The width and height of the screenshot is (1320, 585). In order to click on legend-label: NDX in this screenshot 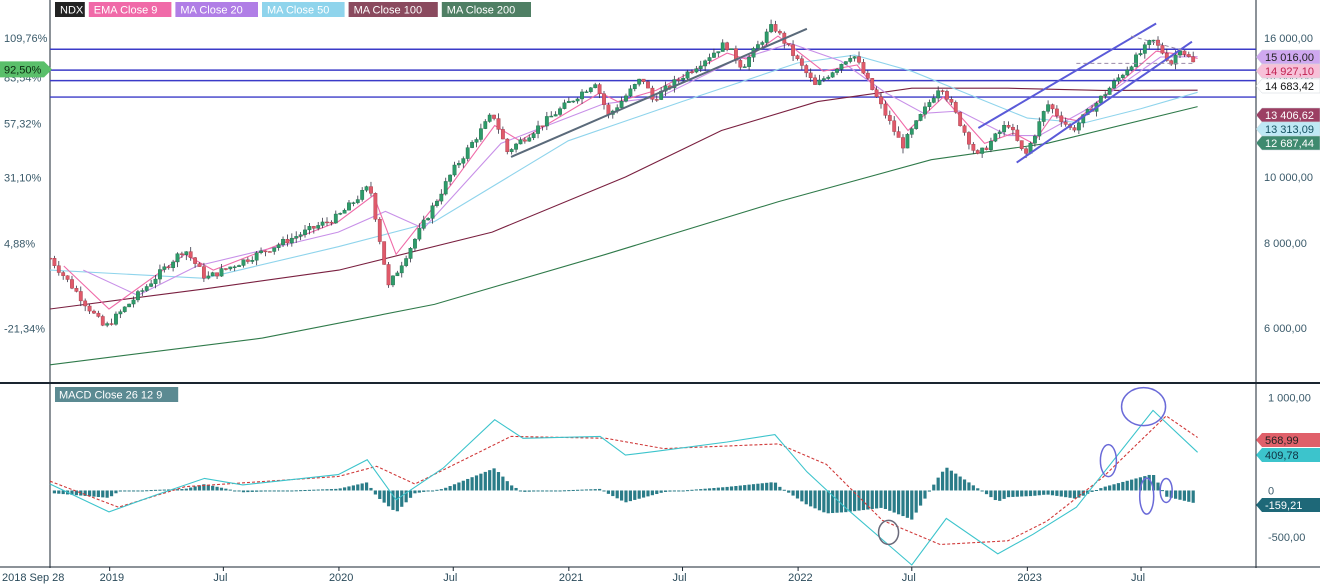, I will do `click(72, 11)`.